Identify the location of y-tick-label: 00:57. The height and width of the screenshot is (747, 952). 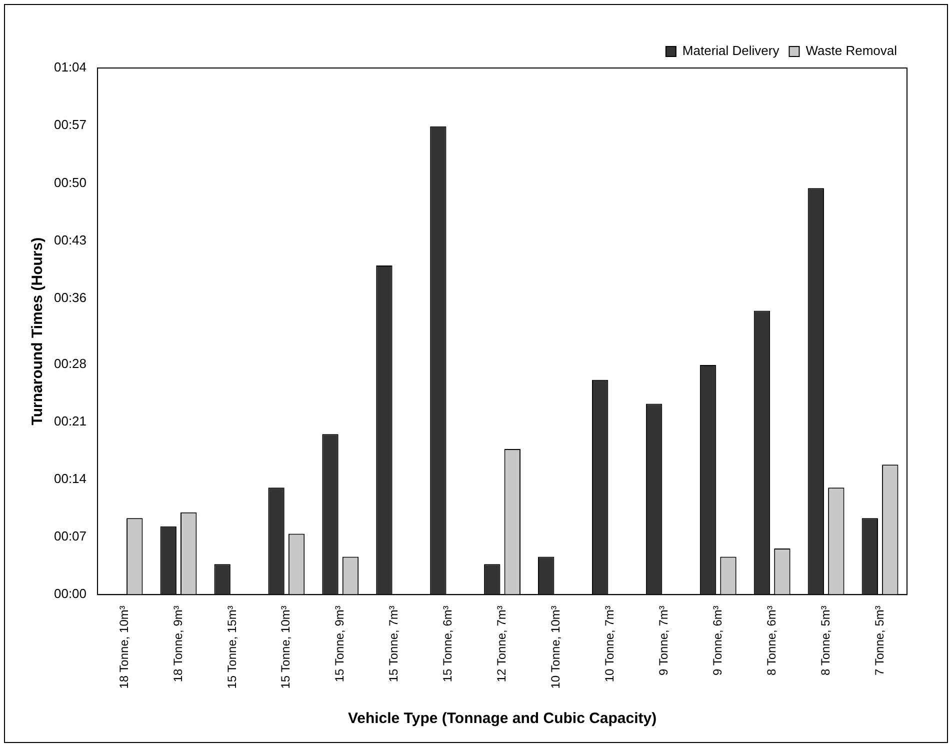
(70, 124).